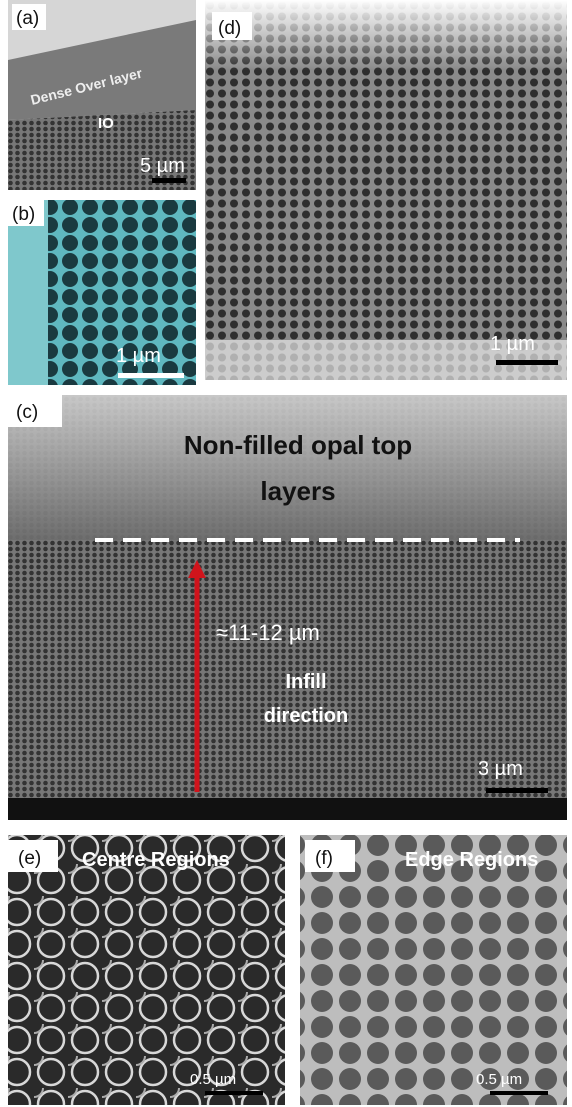 The height and width of the screenshot is (1107, 572). What do you see at coordinates (29, 858) in the screenshot?
I see `panel-label: (e)` at bounding box center [29, 858].